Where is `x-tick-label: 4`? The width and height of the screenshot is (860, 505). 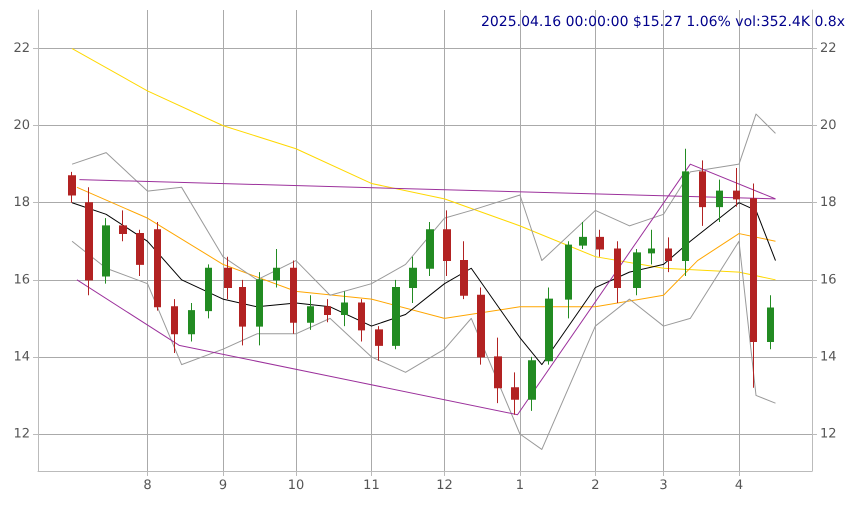
x-tick-label: 4 is located at coordinates (739, 485).